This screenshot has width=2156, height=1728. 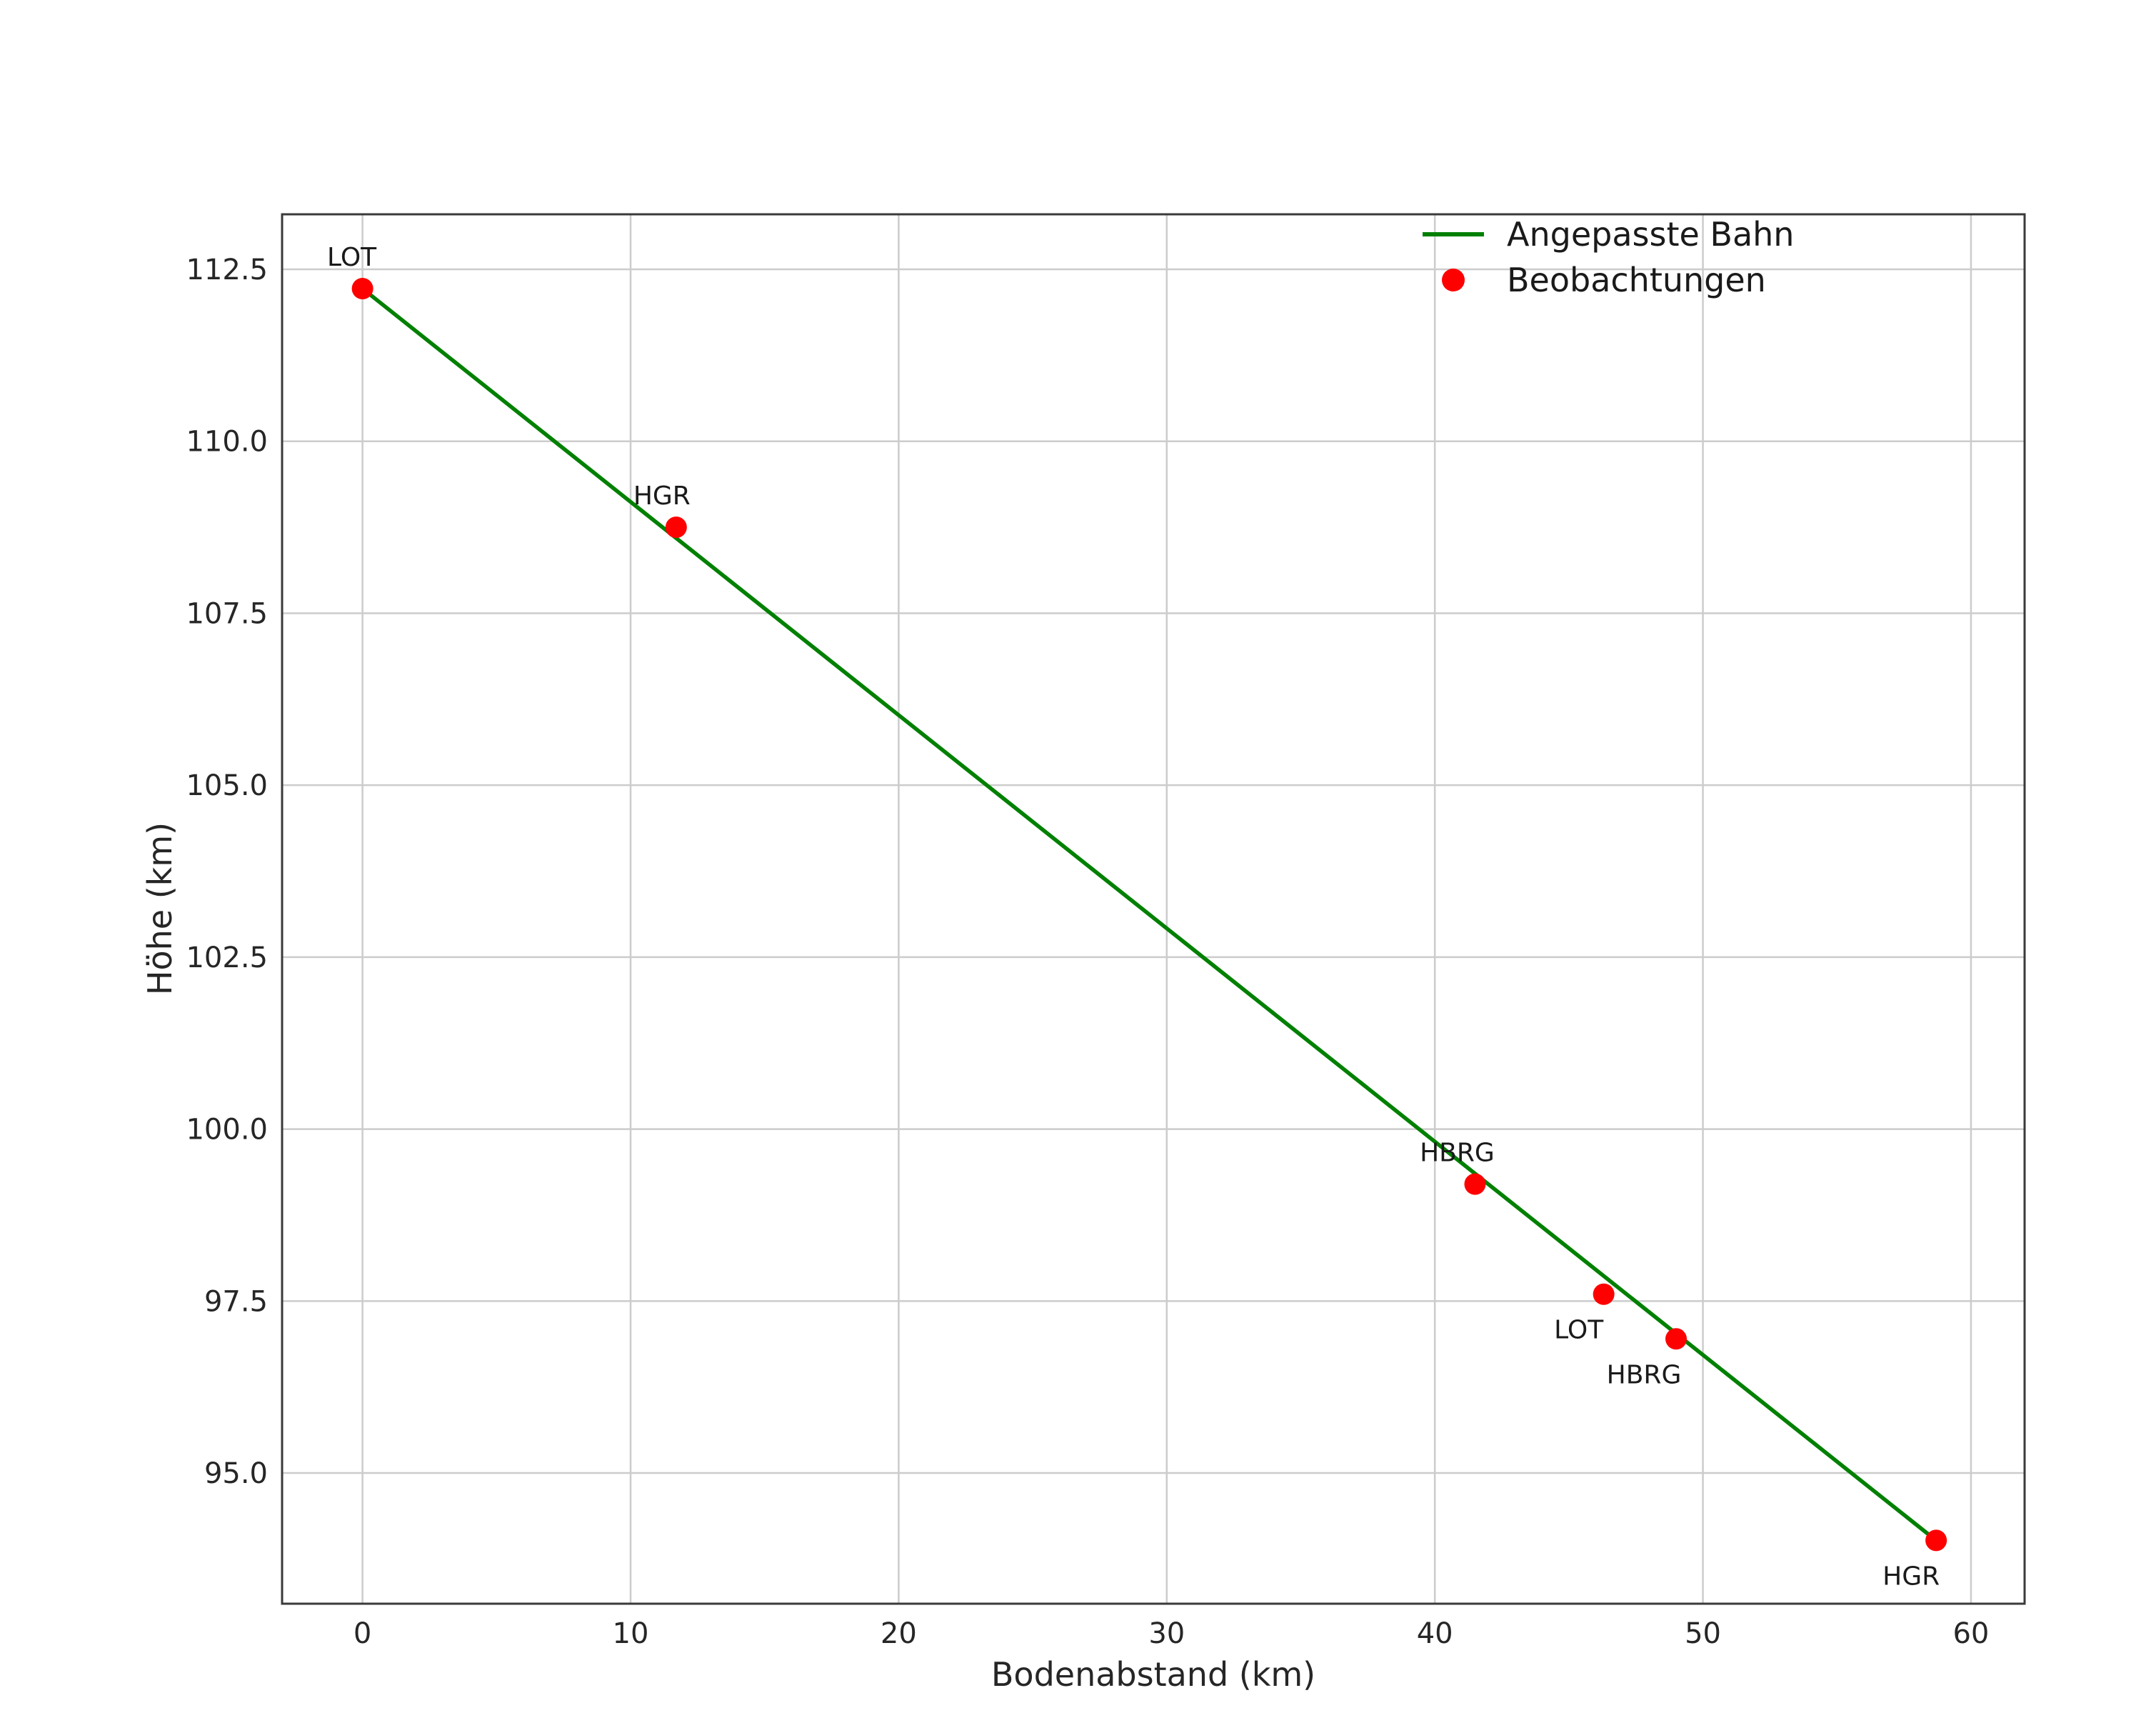 I want to click on legend-observations-marker-sample, so click(x=1454, y=280).